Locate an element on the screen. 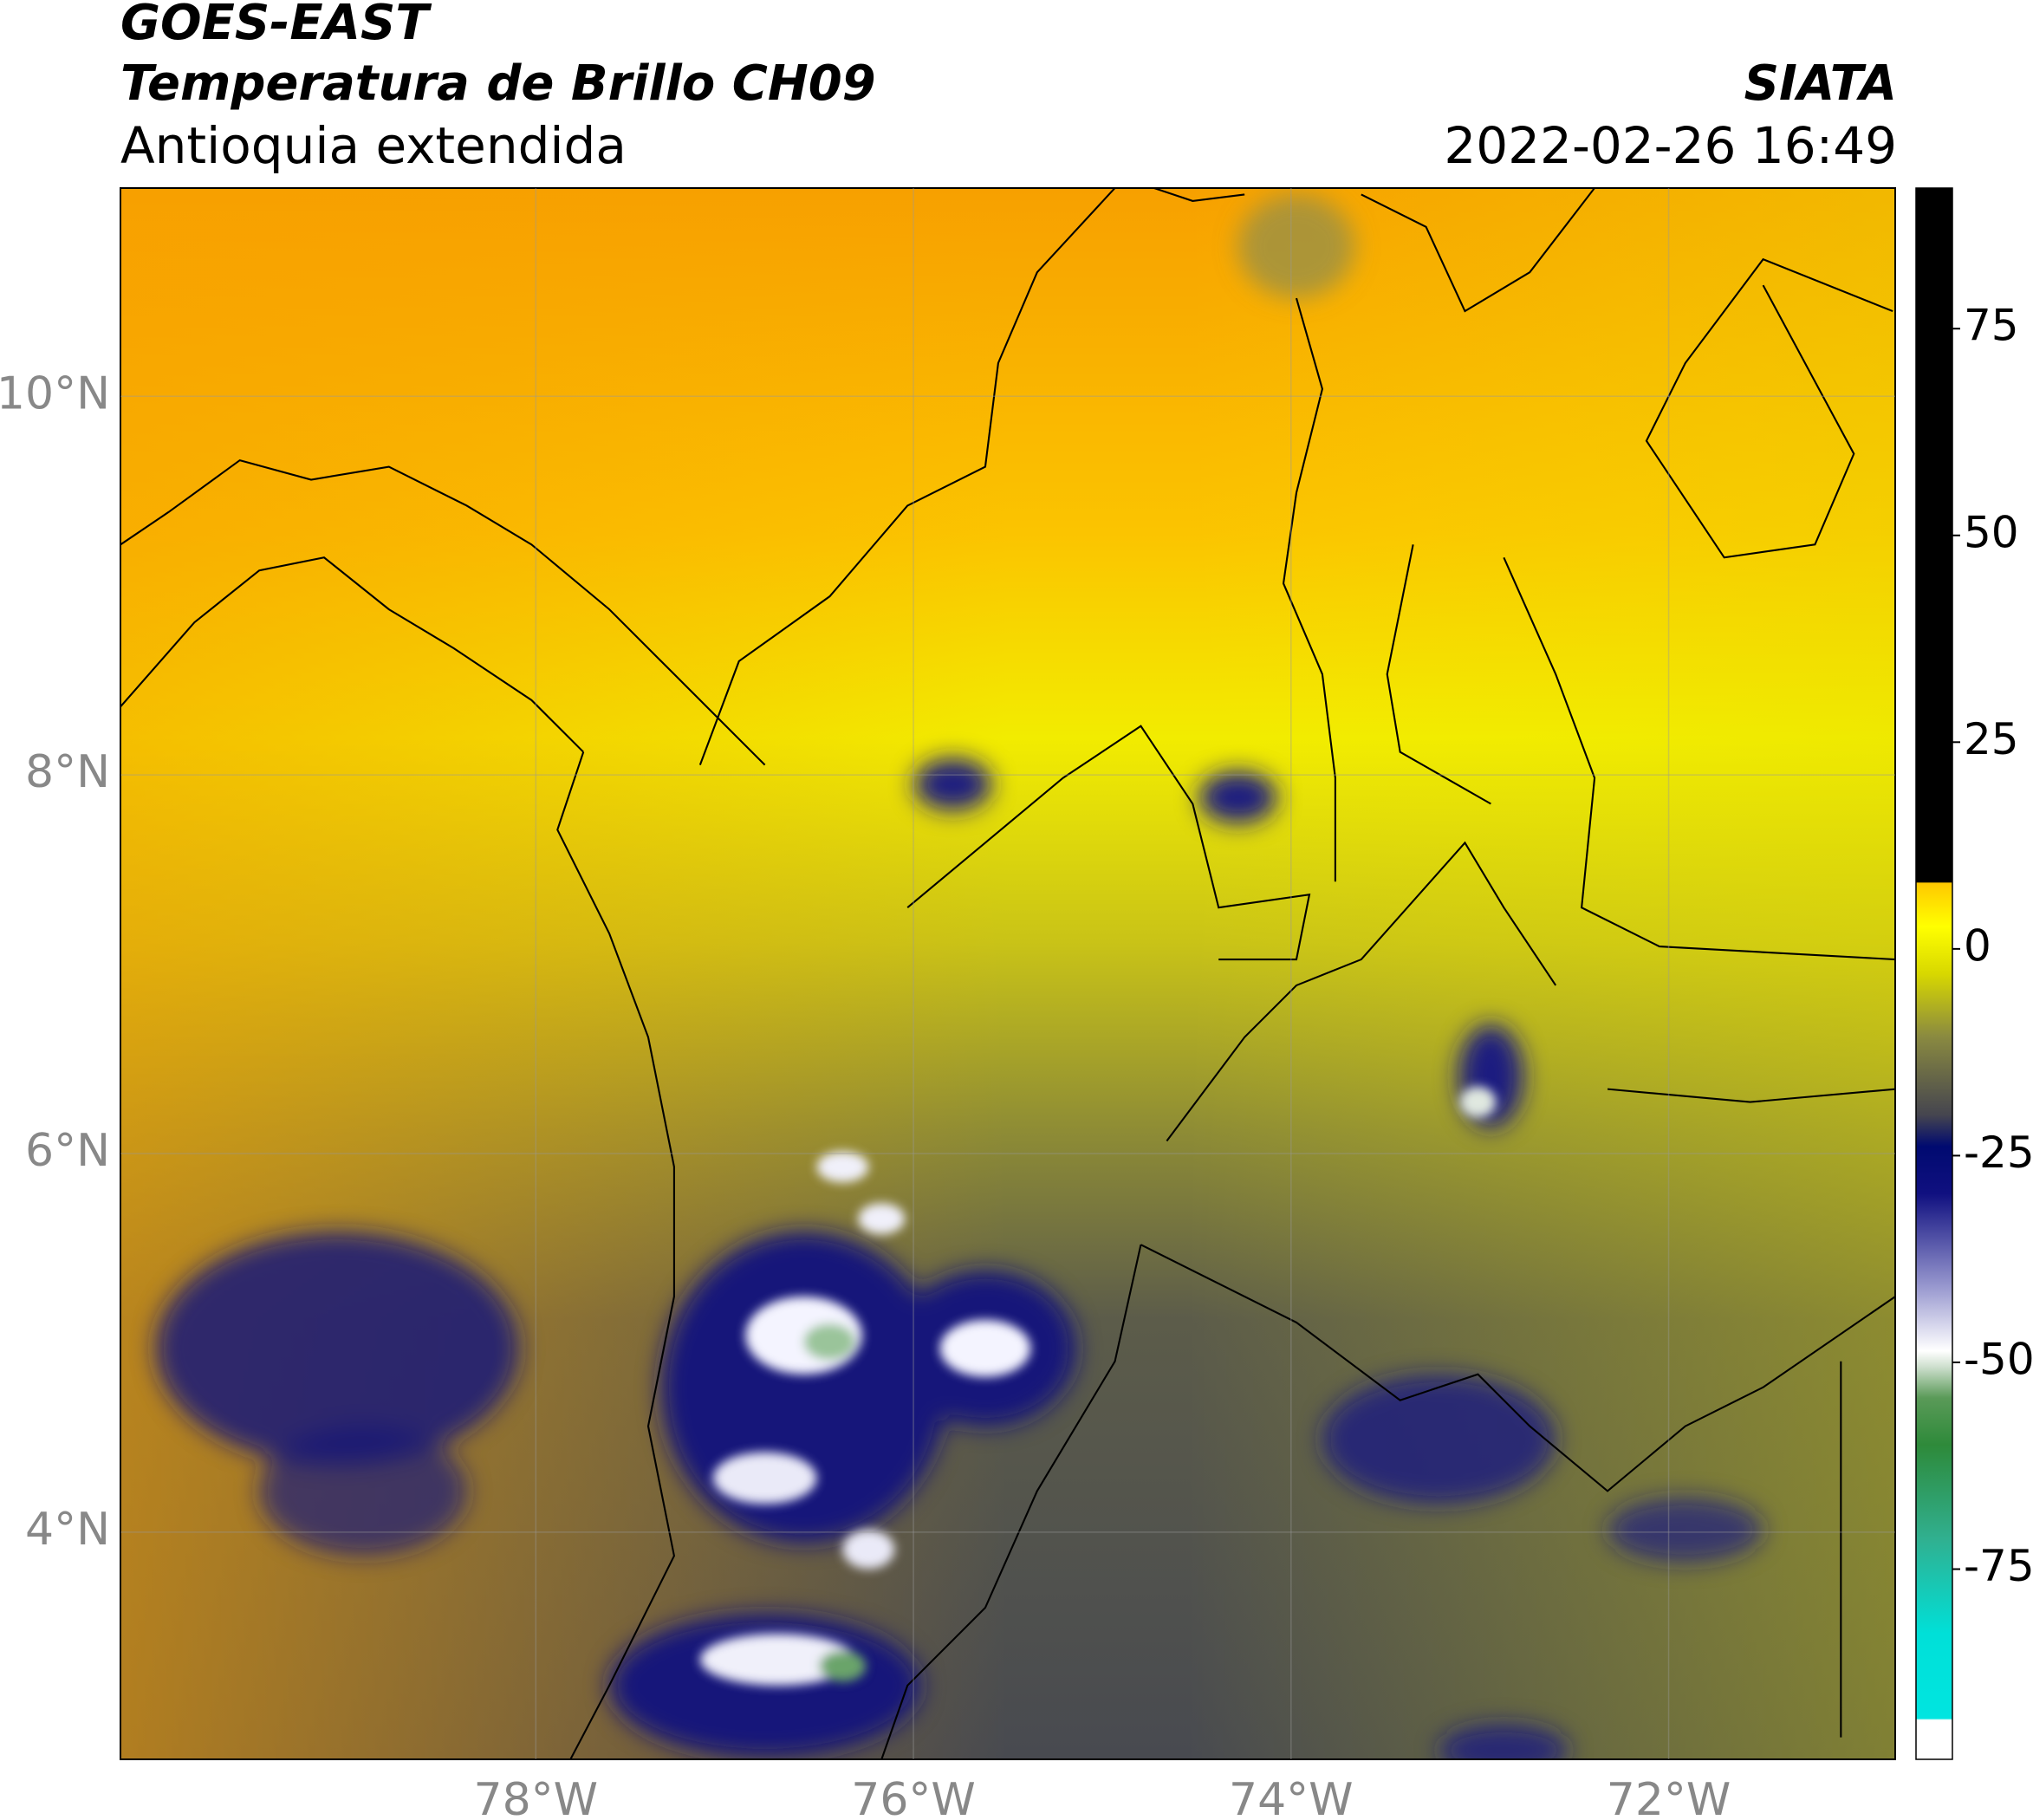 The height and width of the screenshot is (1820, 2033). colorbar-tick-label: -25 is located at coordinates (1998, 1153).